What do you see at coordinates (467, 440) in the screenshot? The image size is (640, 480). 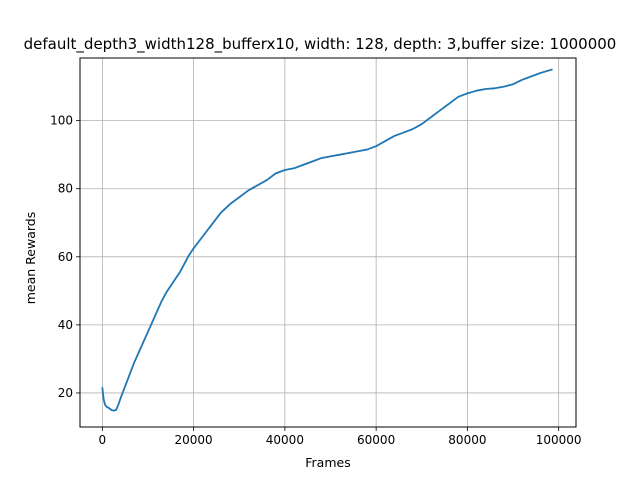 I see `x-tick-label: 80000` at bounding box center [467, 440].